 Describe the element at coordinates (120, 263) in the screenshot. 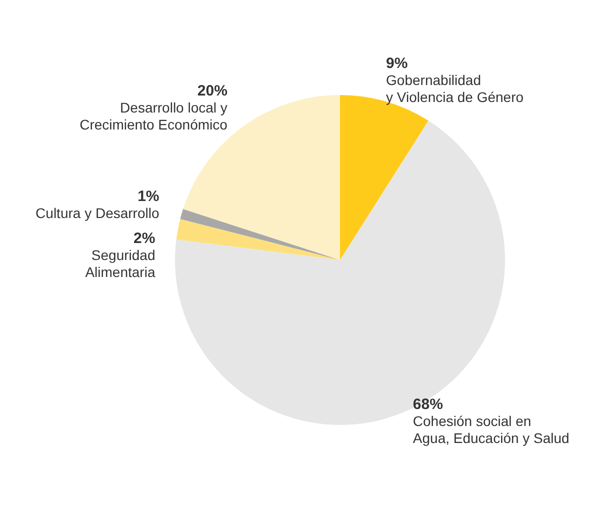

I see `slice-label: Seguridad Alimentaria` at that location.